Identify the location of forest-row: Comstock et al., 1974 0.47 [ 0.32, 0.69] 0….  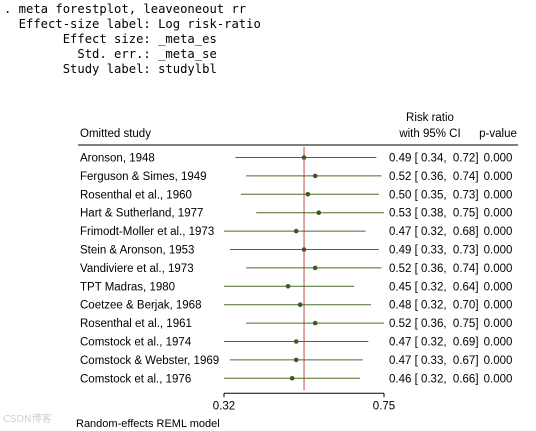
(296, 343).